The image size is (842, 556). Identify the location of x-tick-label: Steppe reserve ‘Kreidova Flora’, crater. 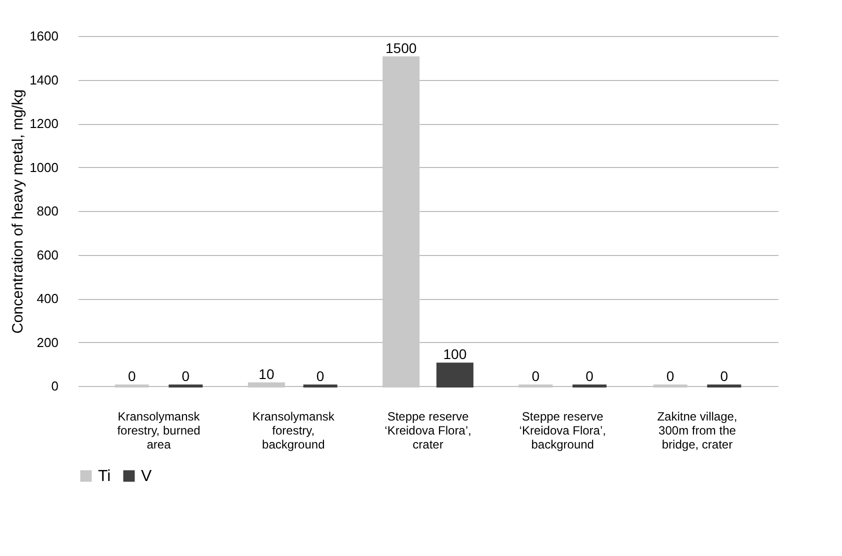
(428, 431).